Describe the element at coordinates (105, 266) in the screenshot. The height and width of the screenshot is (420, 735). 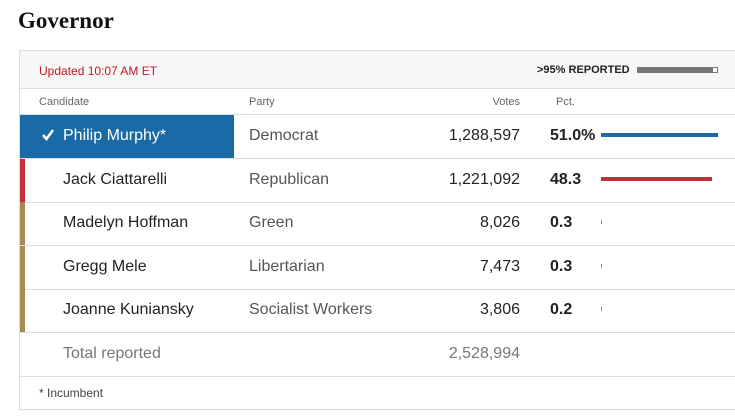
I see `candidate: Gregg Mele` at that location.